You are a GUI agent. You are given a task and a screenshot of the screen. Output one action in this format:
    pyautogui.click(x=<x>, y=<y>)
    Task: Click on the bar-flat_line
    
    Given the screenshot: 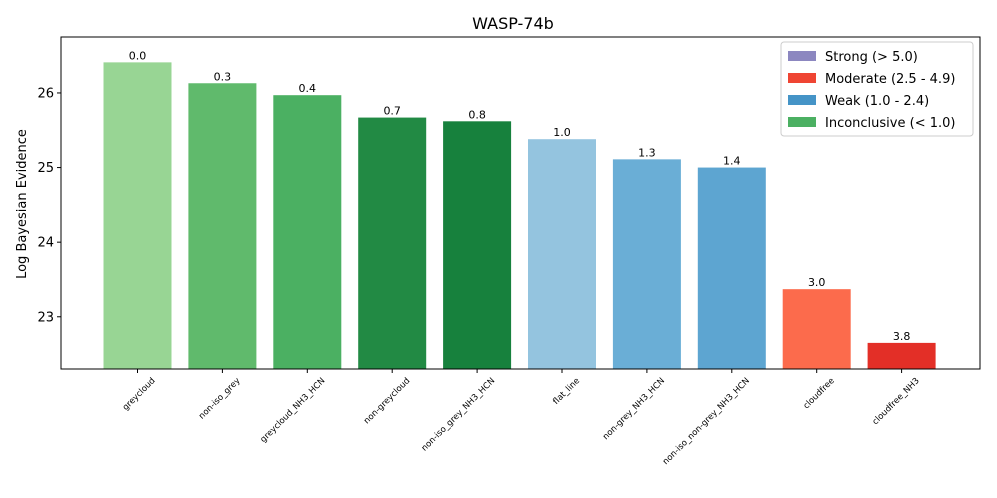 What is the action you would take?
    pyautogui.click(x=562, y=254)
    